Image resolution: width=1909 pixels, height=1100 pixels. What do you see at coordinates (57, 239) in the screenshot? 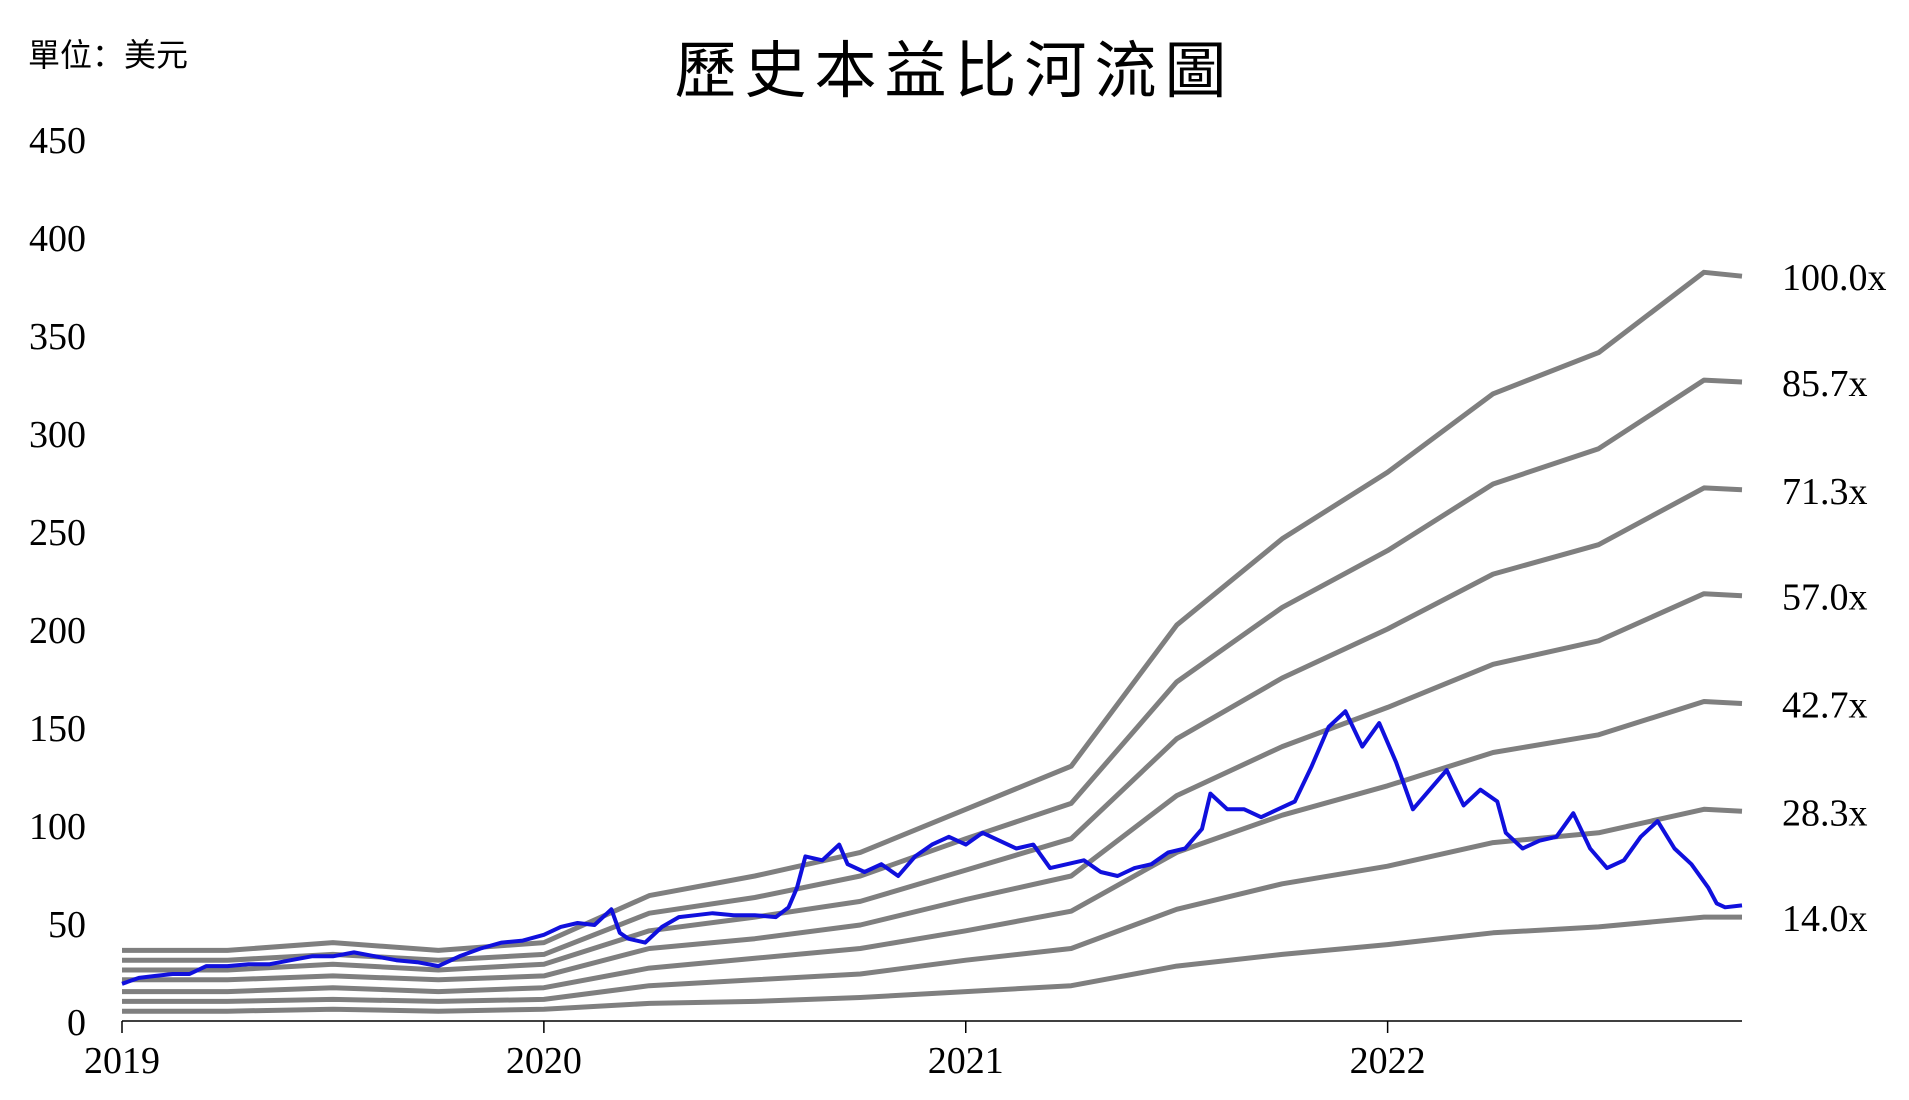
I see `y-tick-label-400: 400` at bounding box center [57, 239].